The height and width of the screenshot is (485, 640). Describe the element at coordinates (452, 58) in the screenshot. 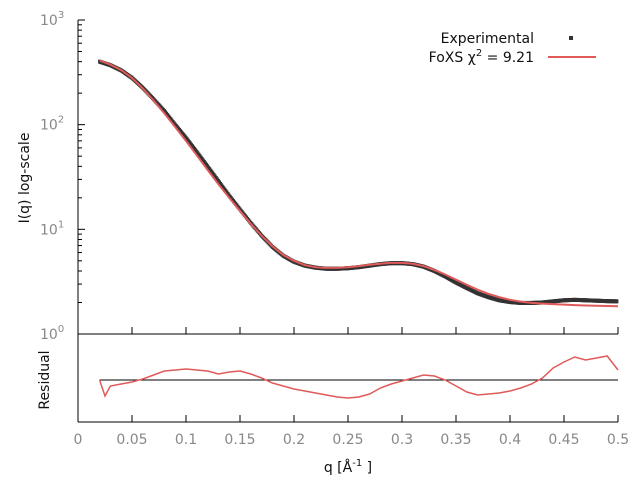

I see `legend-label-foxs-prefix: FoXS χ` at that location.